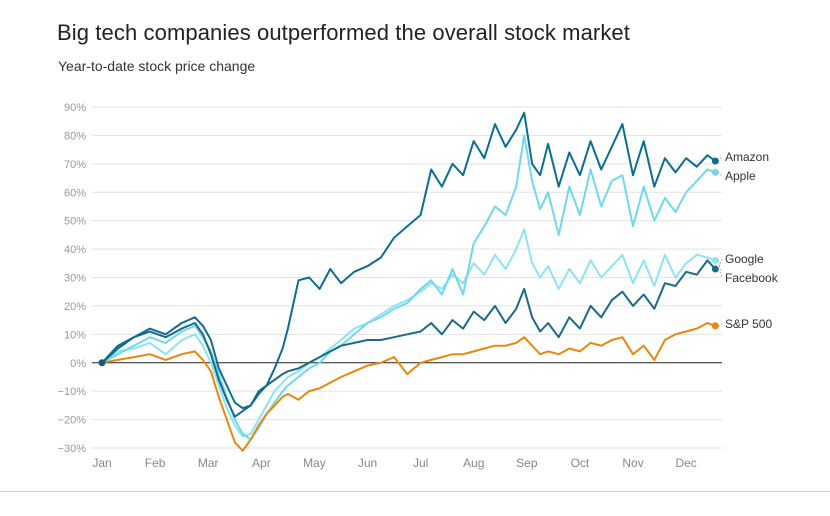  Describe the element at coordinates (527, 463) in the screenshot. I see `x-tick-label: Sep` at that location.